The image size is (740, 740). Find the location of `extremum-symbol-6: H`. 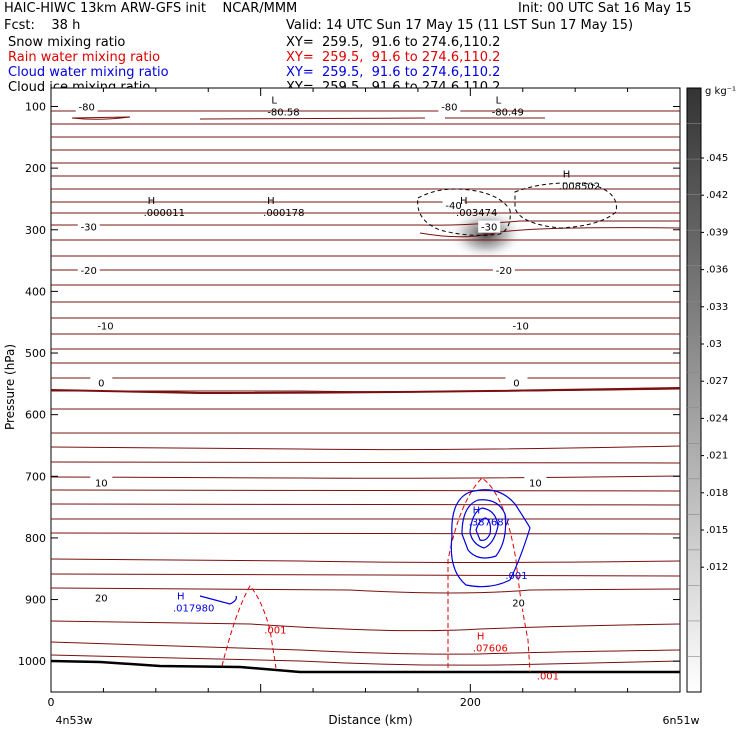

extremum-symbol-6: H is located at coordinates (477, 510).